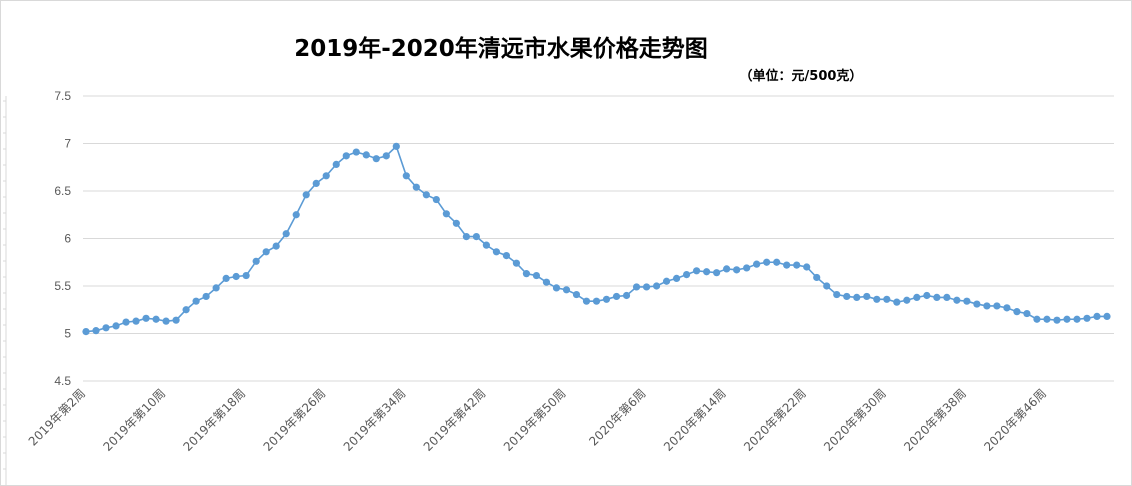 This screenshot has width=1132, height=486. I want to click on x-tick-label: 2019年第42周, so click(455, 420).